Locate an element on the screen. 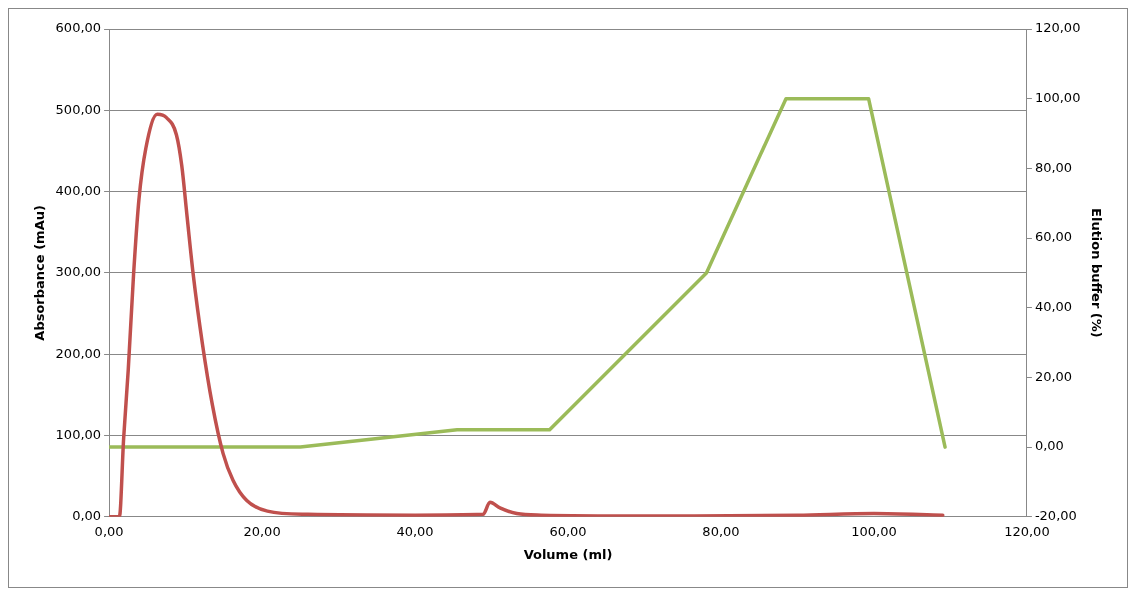 The width and height of the screenshot is (1137, 596). y2-tick-label: 40,00 is located at coordinates (1053, 307).